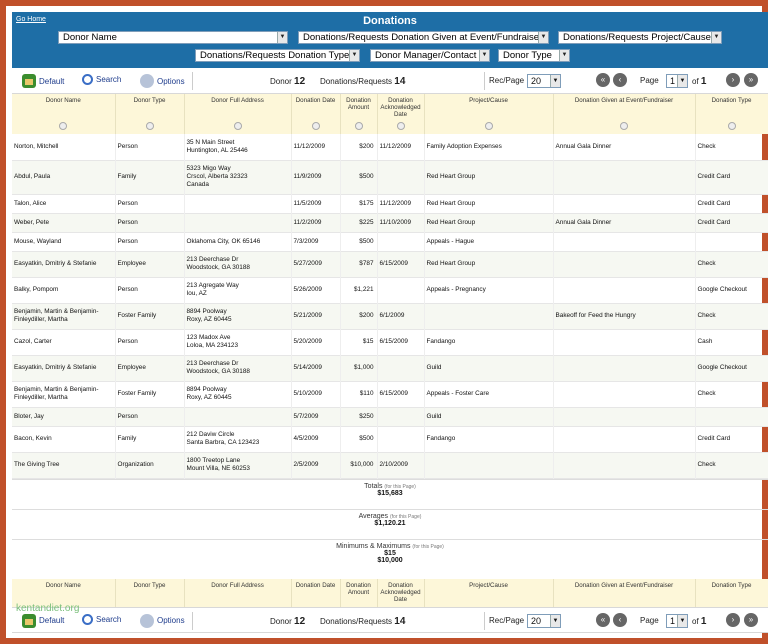 This screenshot has width=768, height=644. I want to click on page-title: Donations, so click(390, 21).